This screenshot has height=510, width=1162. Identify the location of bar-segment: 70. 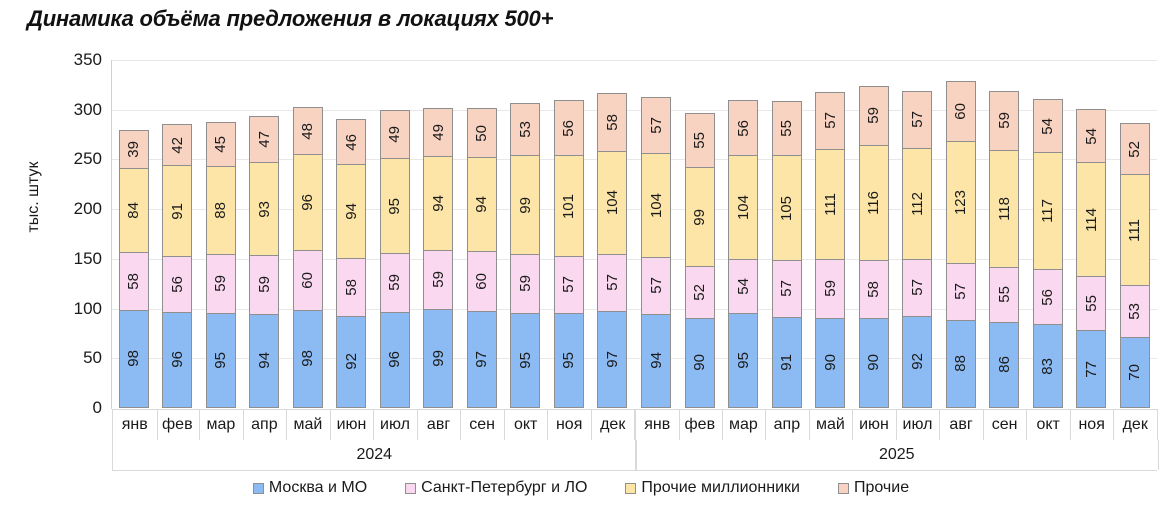
(1134, 372).